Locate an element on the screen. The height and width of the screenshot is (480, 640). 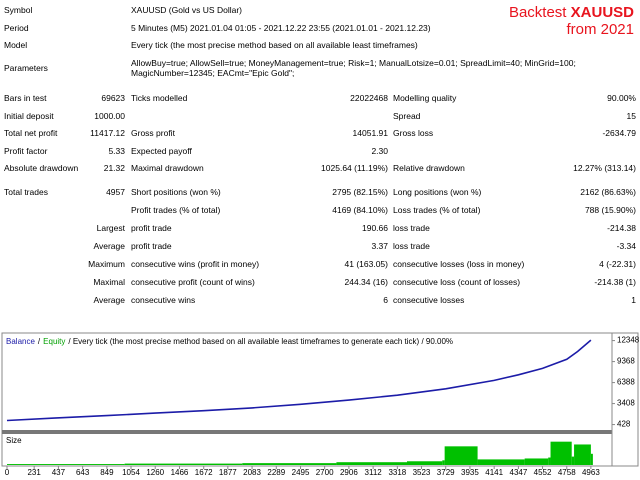
stat-value: 41 (163.05) is located at coordinates (366, 264).